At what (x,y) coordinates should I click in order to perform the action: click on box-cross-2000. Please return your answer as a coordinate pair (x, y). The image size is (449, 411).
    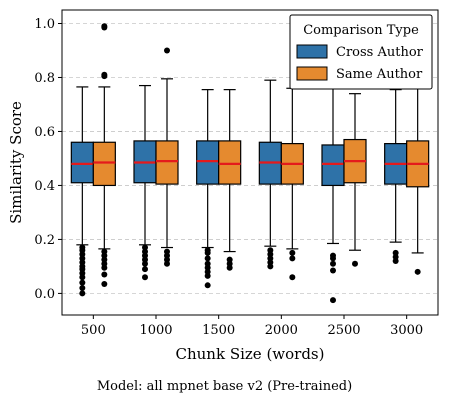
    Looking at the image, I should click on (270, 174).